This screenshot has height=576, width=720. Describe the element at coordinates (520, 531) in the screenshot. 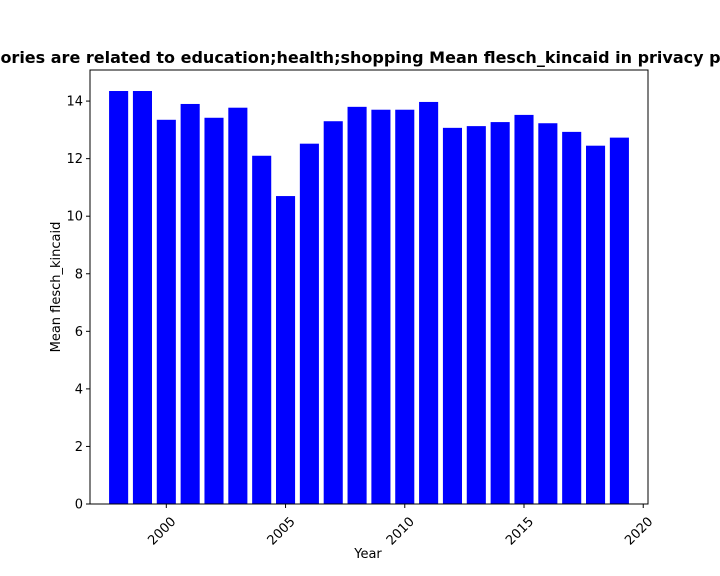

I see `x-tick-label: 2015` at that location.